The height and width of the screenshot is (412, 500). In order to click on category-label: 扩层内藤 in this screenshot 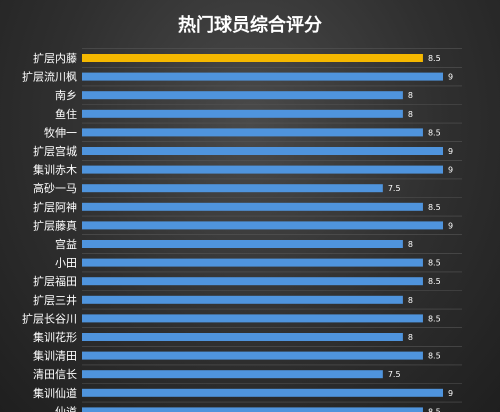, I will do `click(55, 58)`.